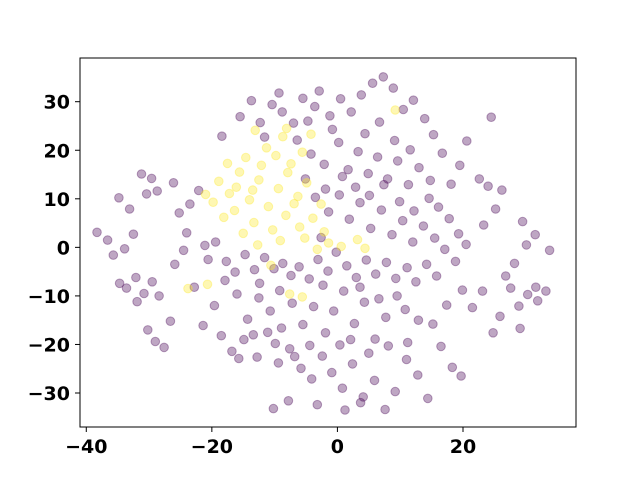 The height and width of the screenshot is (480, 640). What do you see at coordinates (270, 442) in the screenshot?
I see `x-axis: −40 −20 0 20` at bounding box center [270, 442].